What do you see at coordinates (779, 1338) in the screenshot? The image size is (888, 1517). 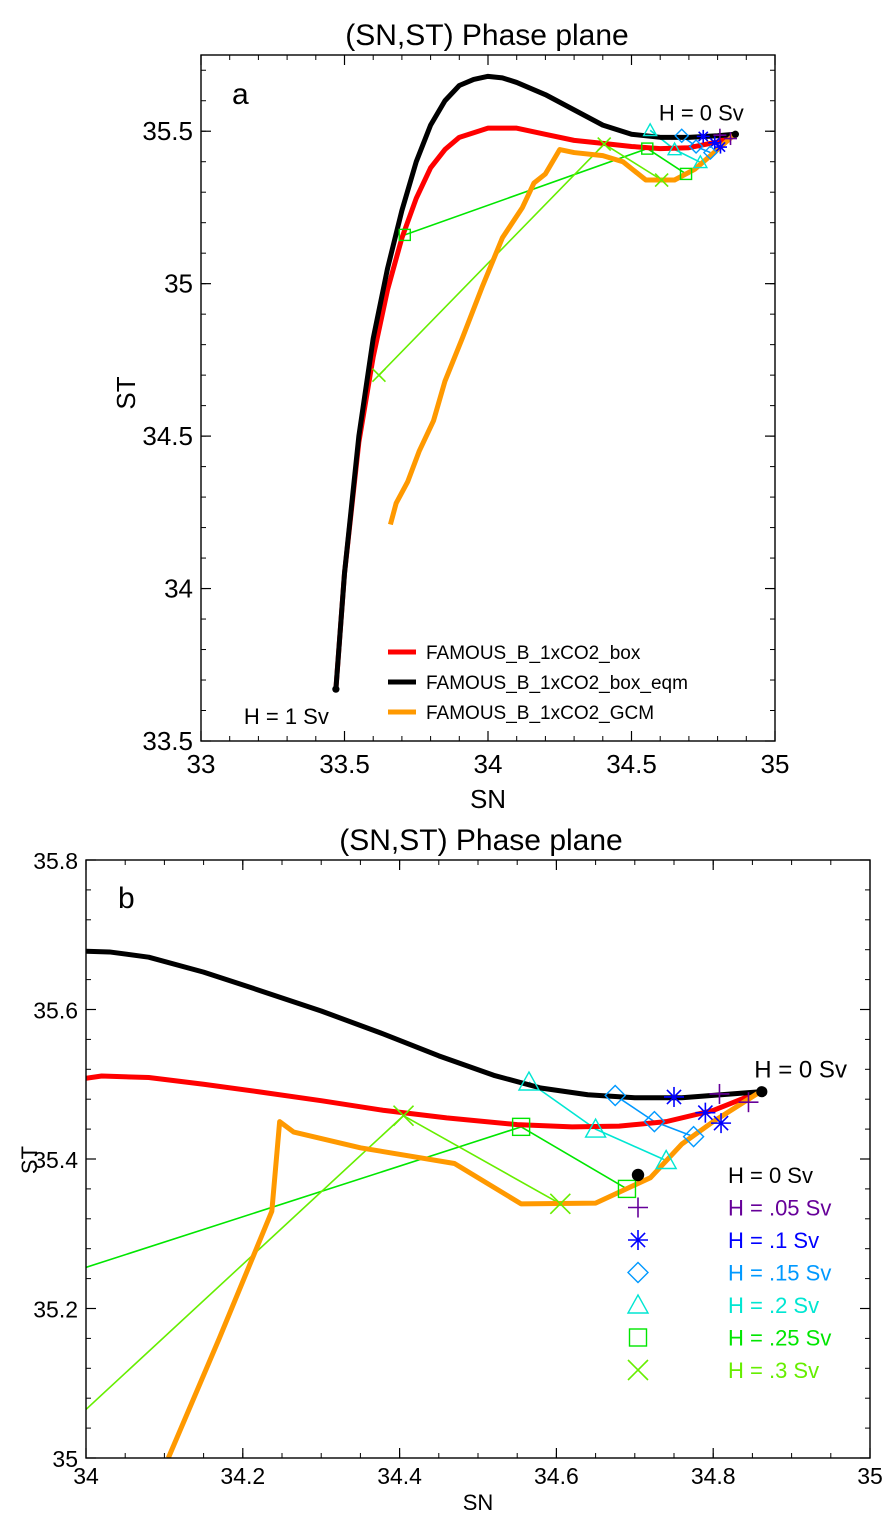 I see `legend-label-h-25-sv: H = .25 Sv` at bounding box center [779, 1338].